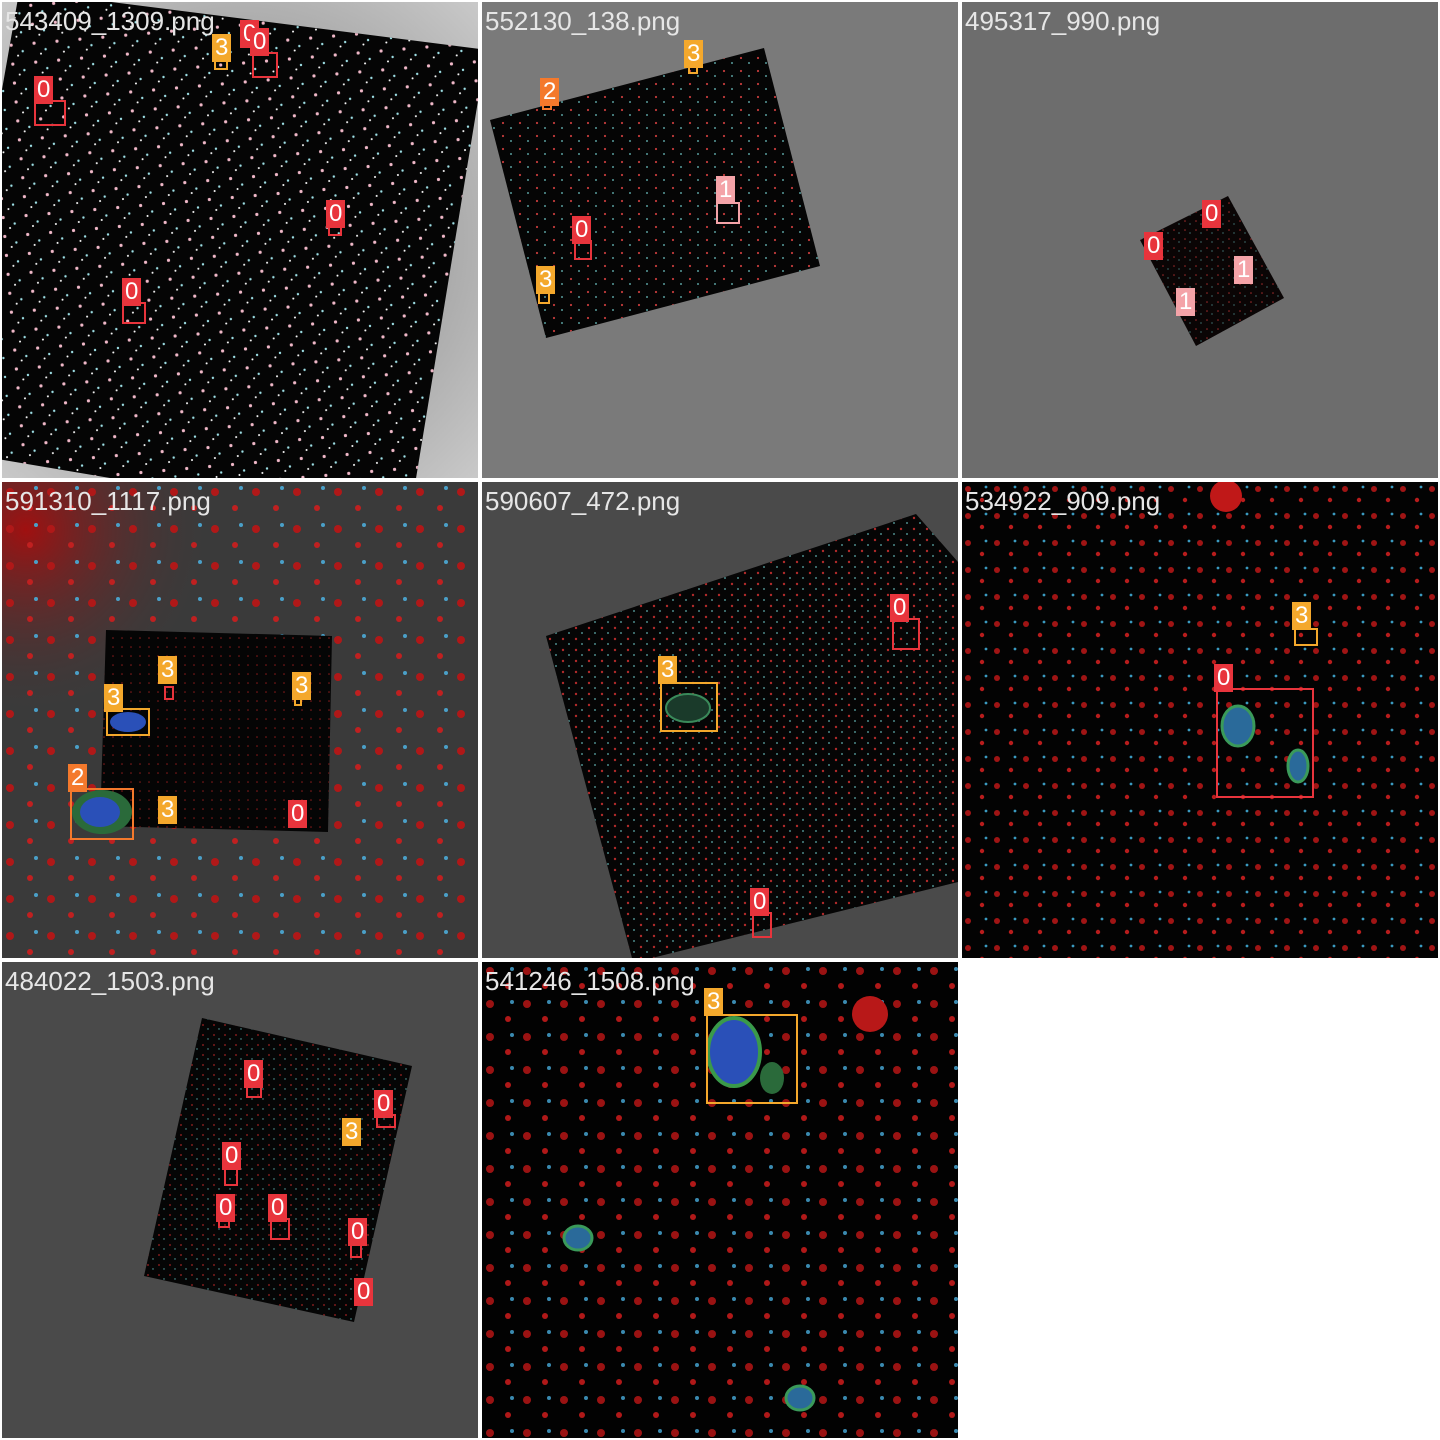  What do you see at coordinates (590, 981) in the screenshot?
I see `tile-filename: 541246_1508.png` at bounding box center [590, 981].